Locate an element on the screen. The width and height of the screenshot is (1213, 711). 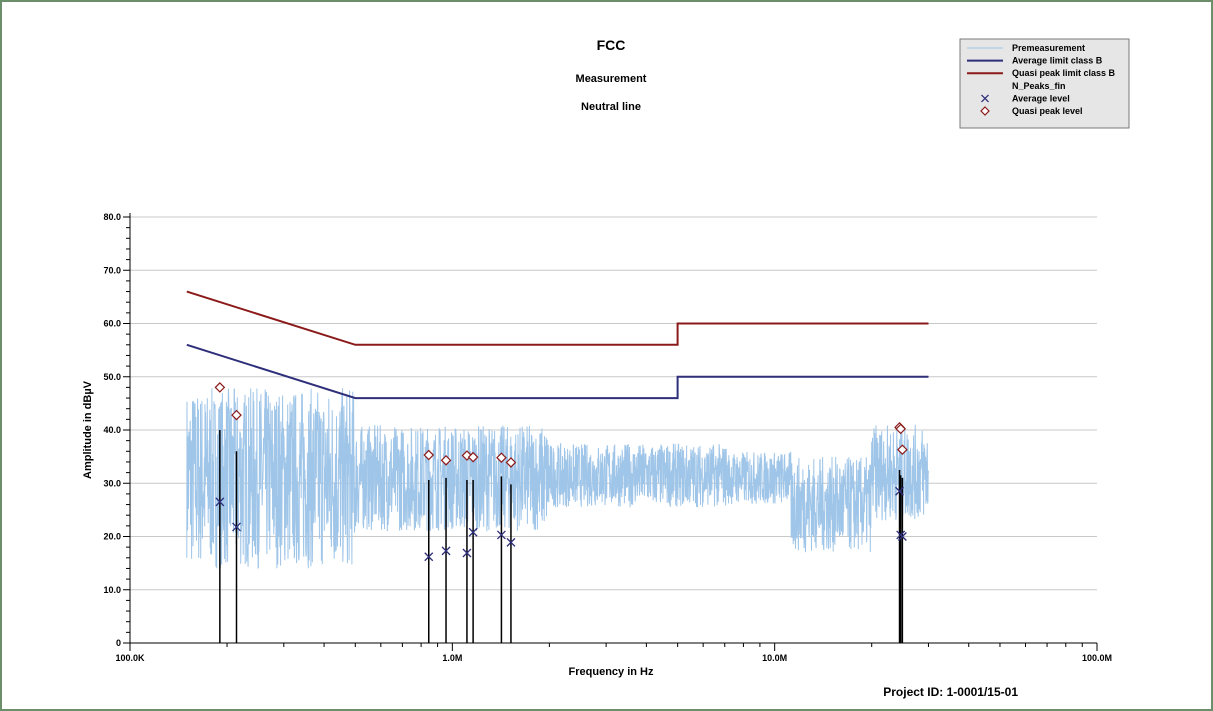
x-tick-label: 1.0M is located at coordinates (452, 658).